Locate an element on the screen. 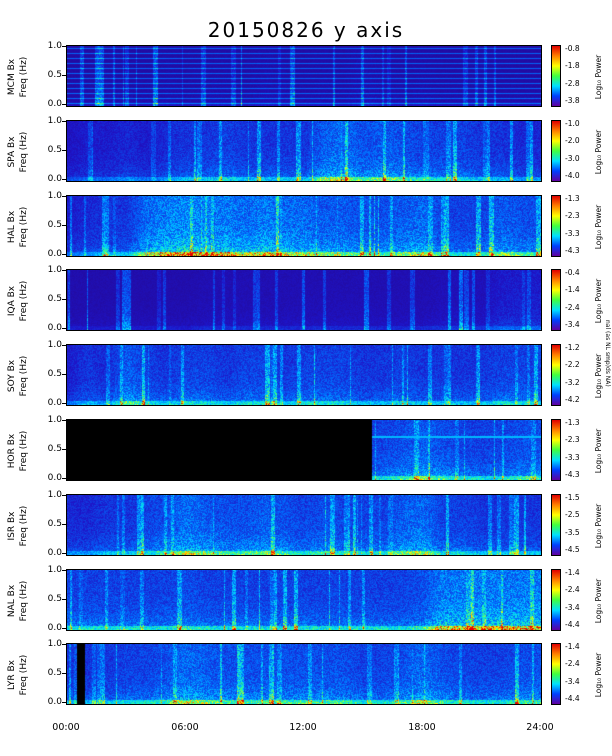 This screenshot has width=612, height=756. station-label: HOR Bx is located at coordinates (12, 450).